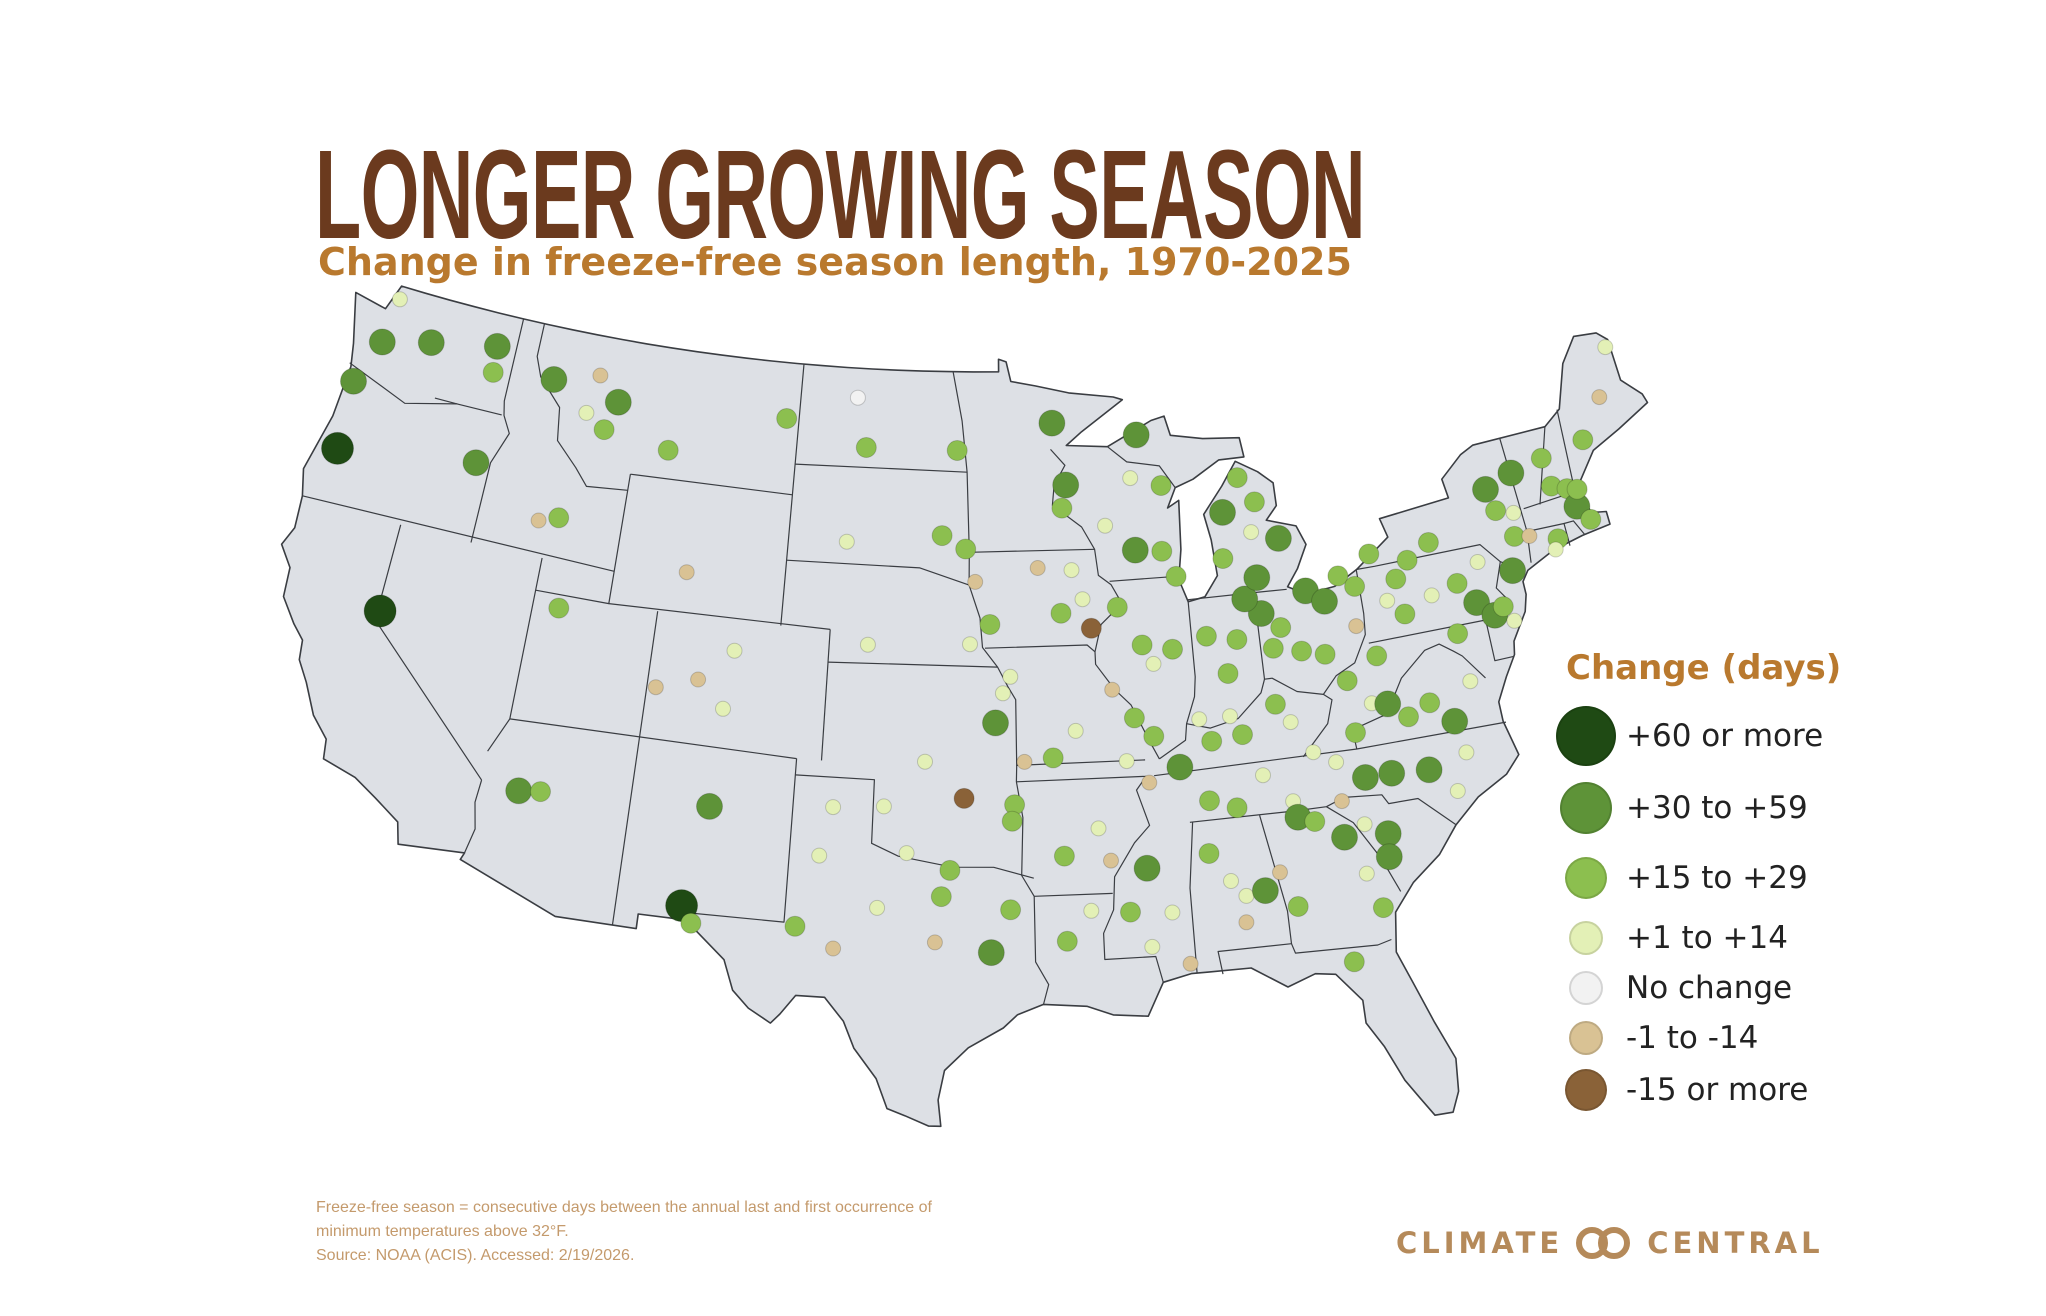  I want to click on legend-item-minus-1-to-14: -1 to -14, so click(1756, 1038).